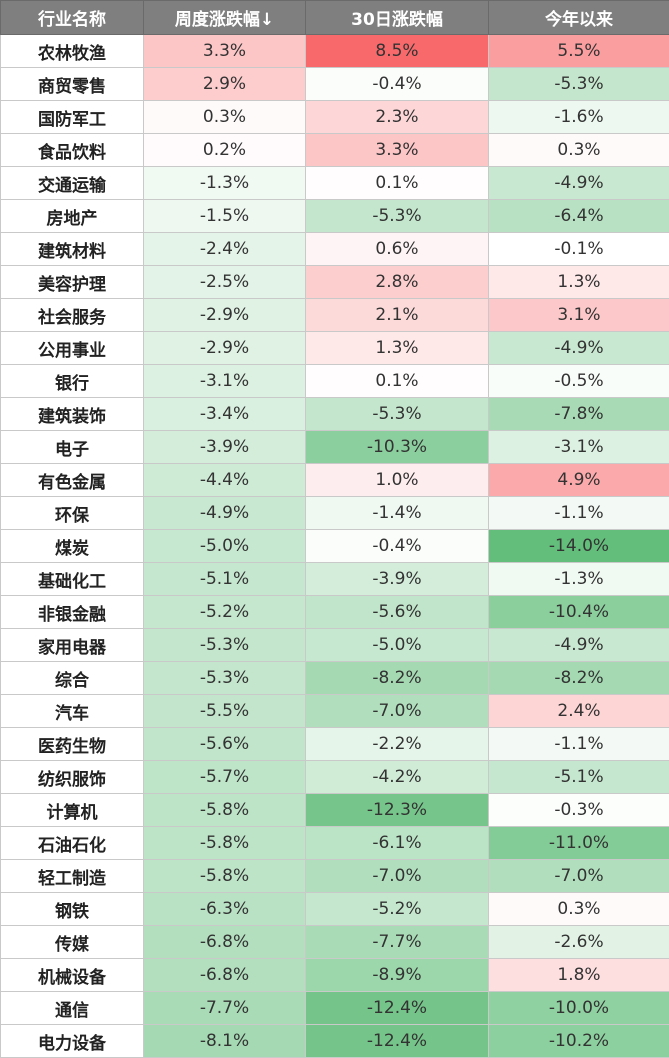  Describe the element at coordinates (225, 414) in the screenshot. I see `weekly-change-cell: -3.4%` at that location.